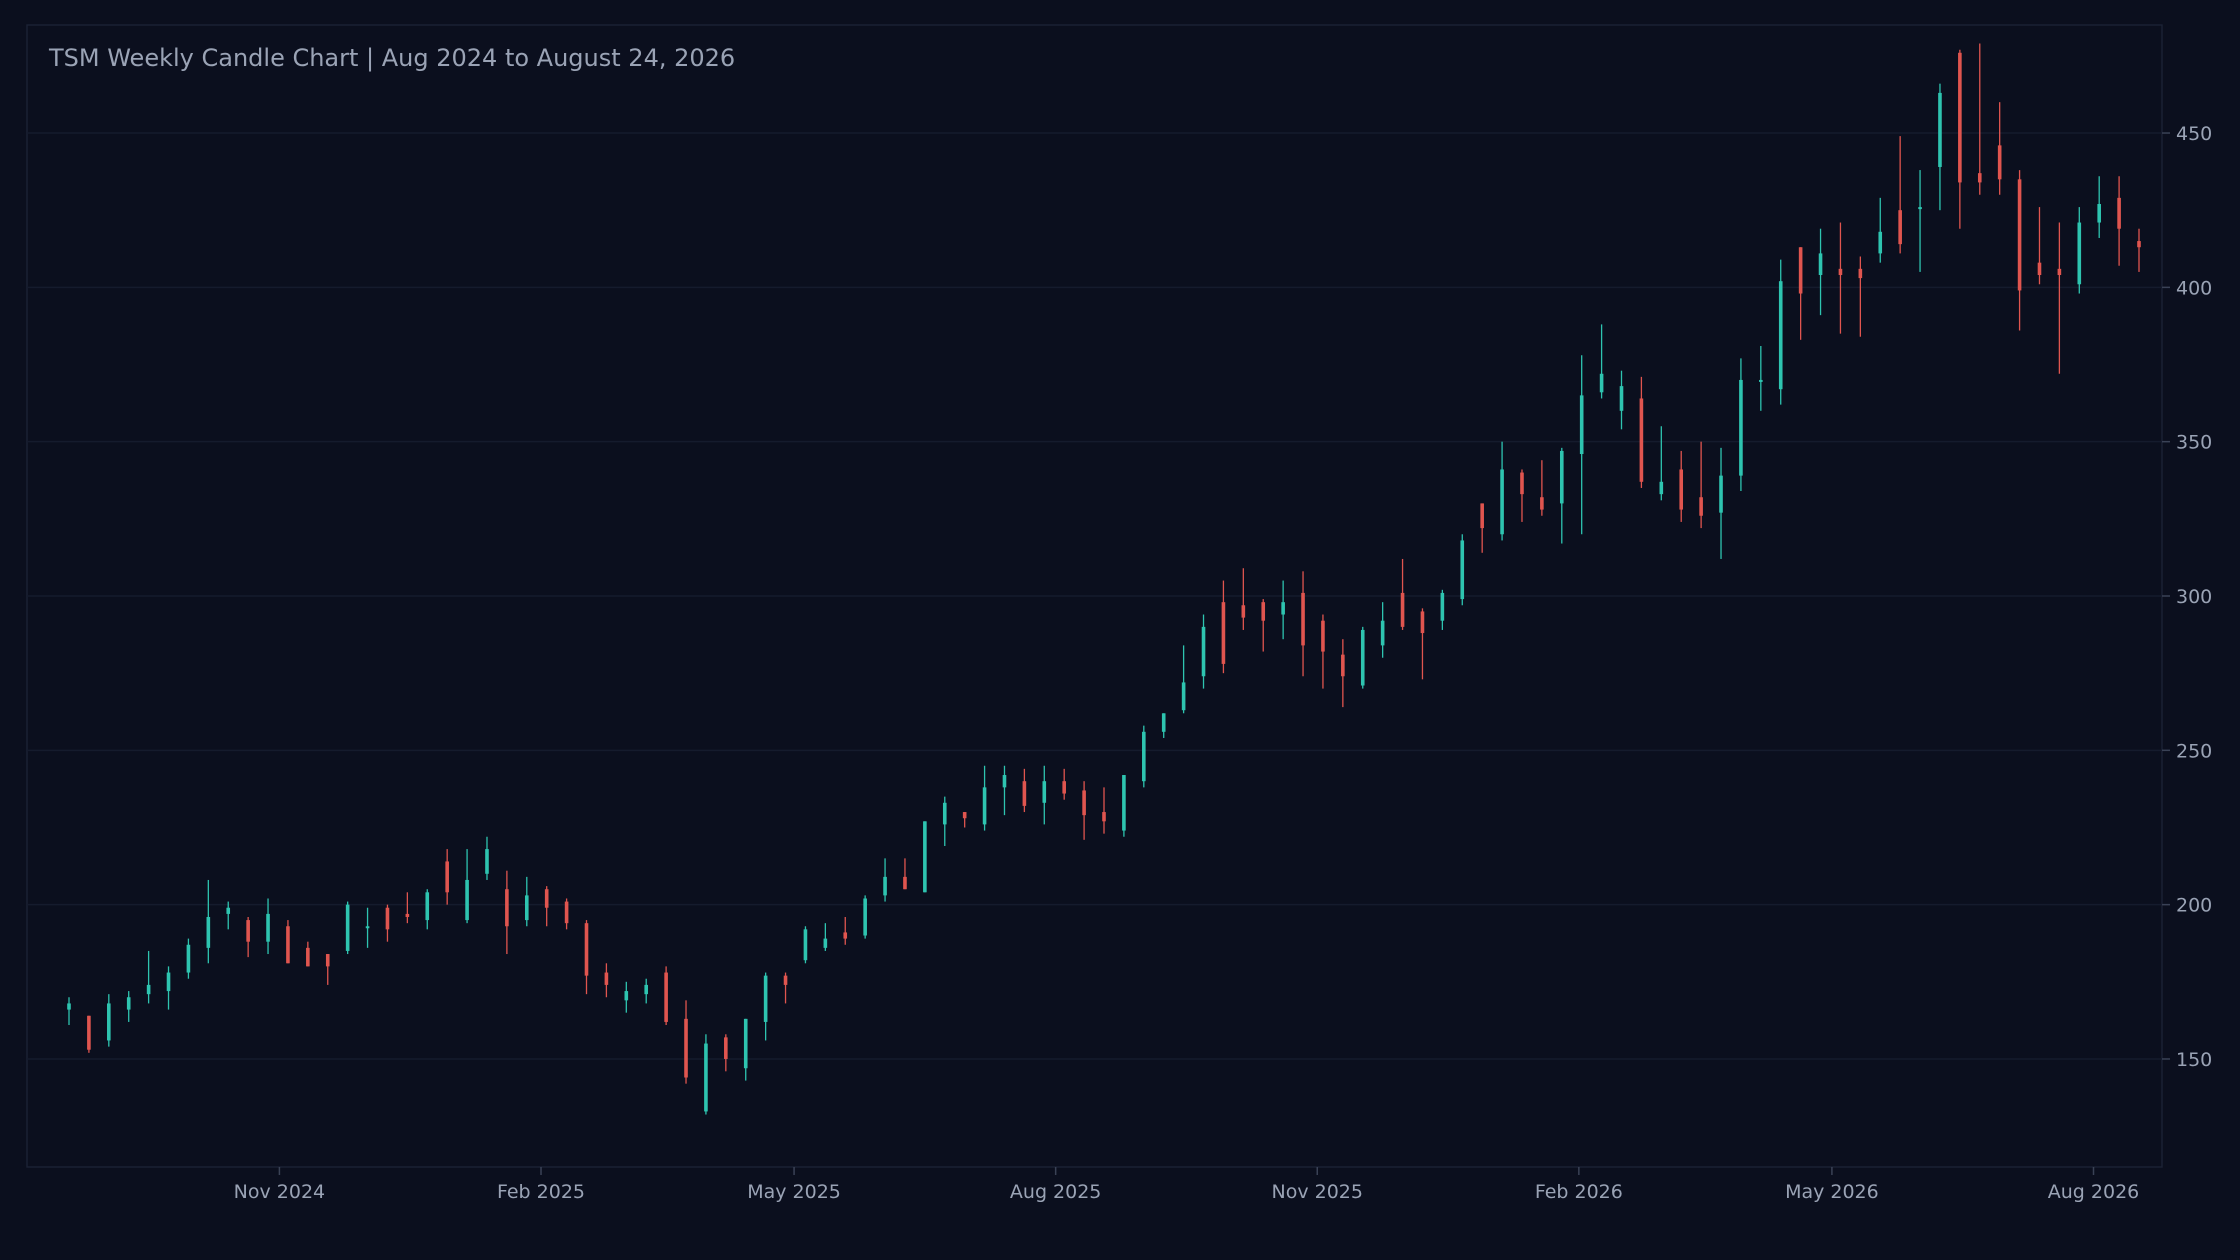  I want to click on y-tick-label: 450, so click(2194, 134).